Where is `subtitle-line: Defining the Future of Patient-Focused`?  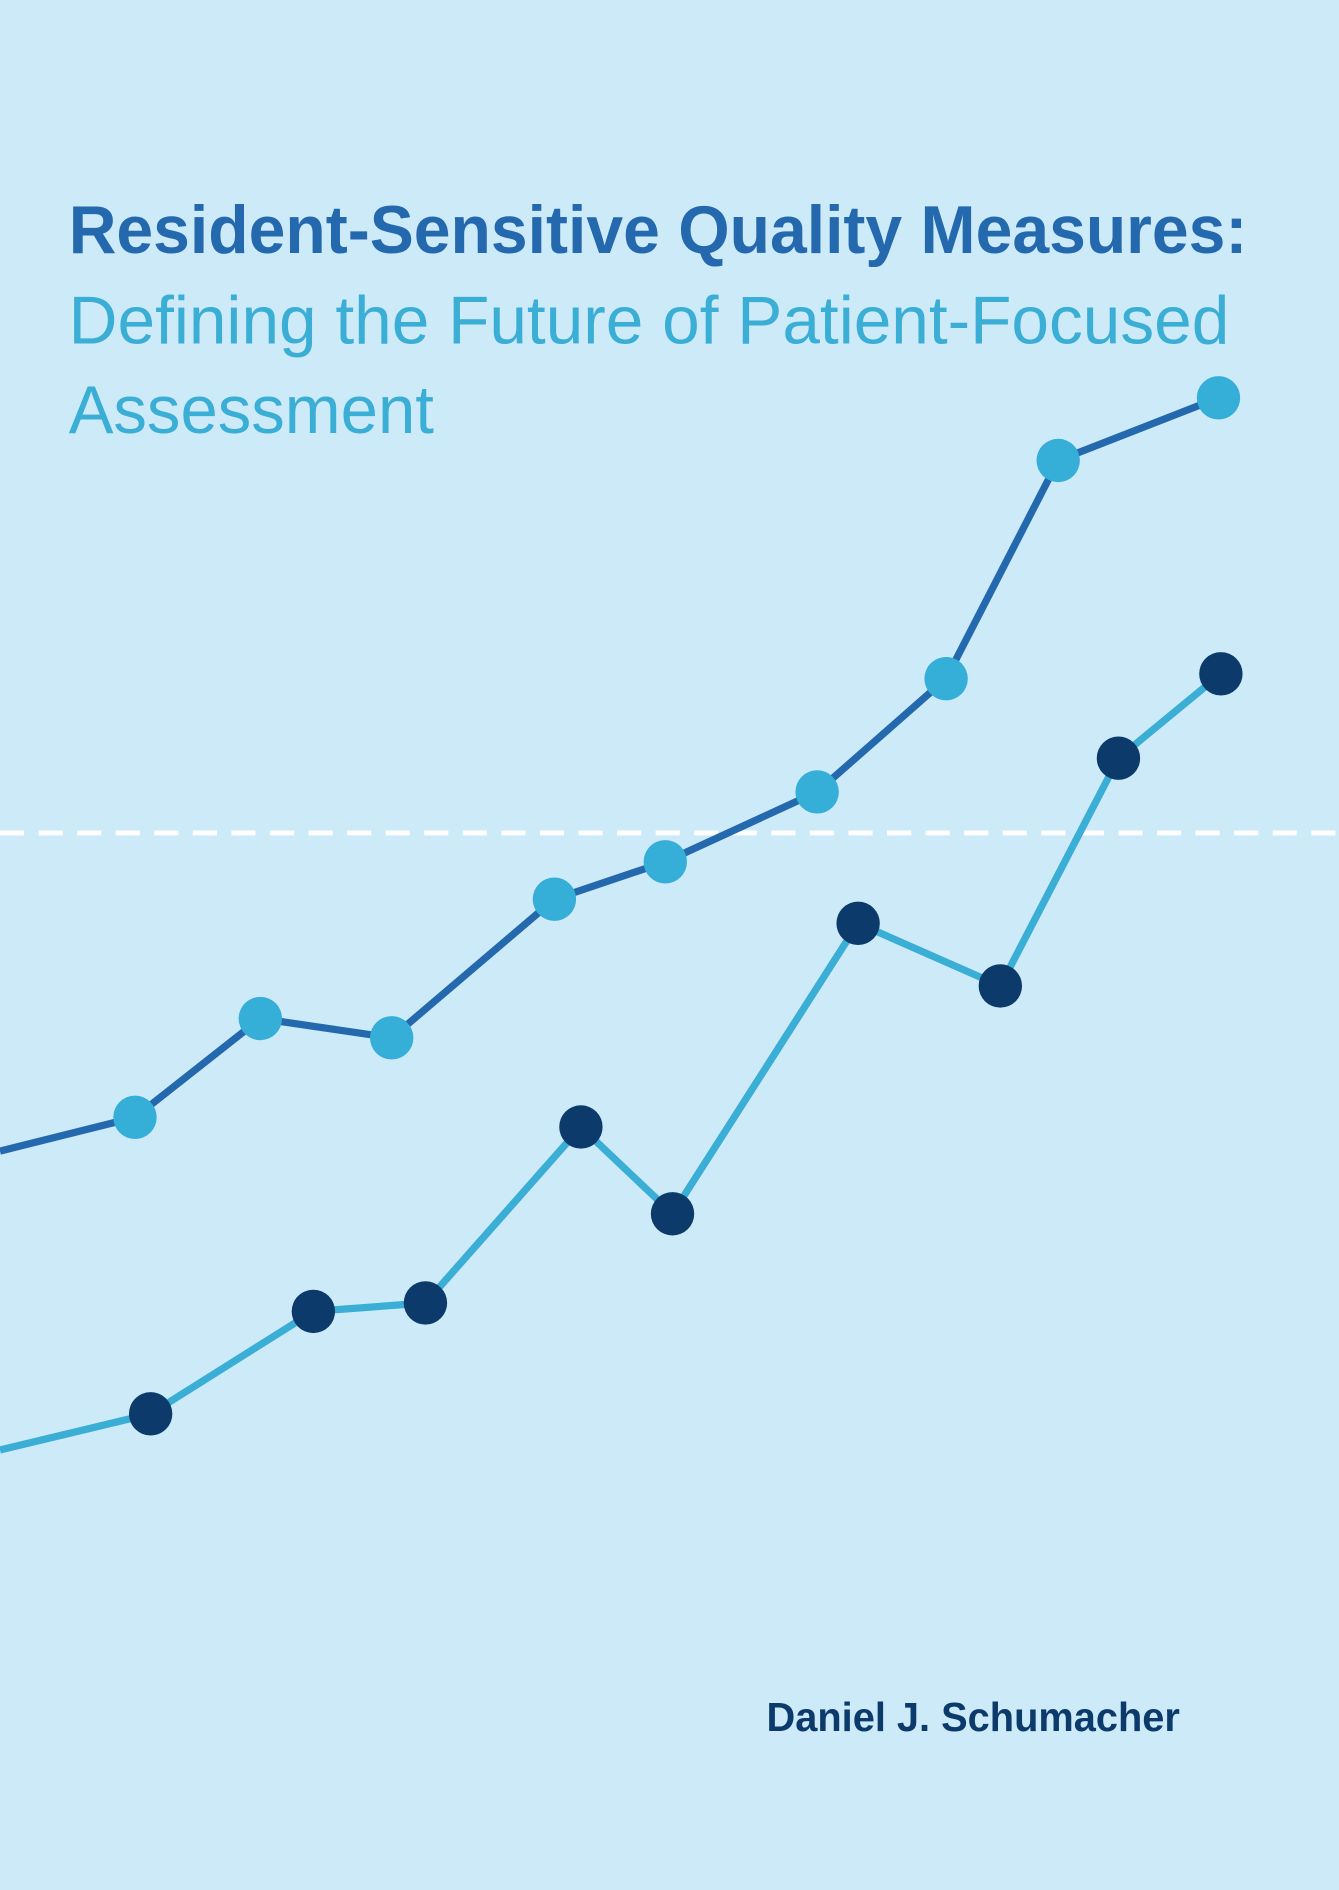 subtitle-line: Defining the Future of Patient-Focused is located at coordinates (649, 321).